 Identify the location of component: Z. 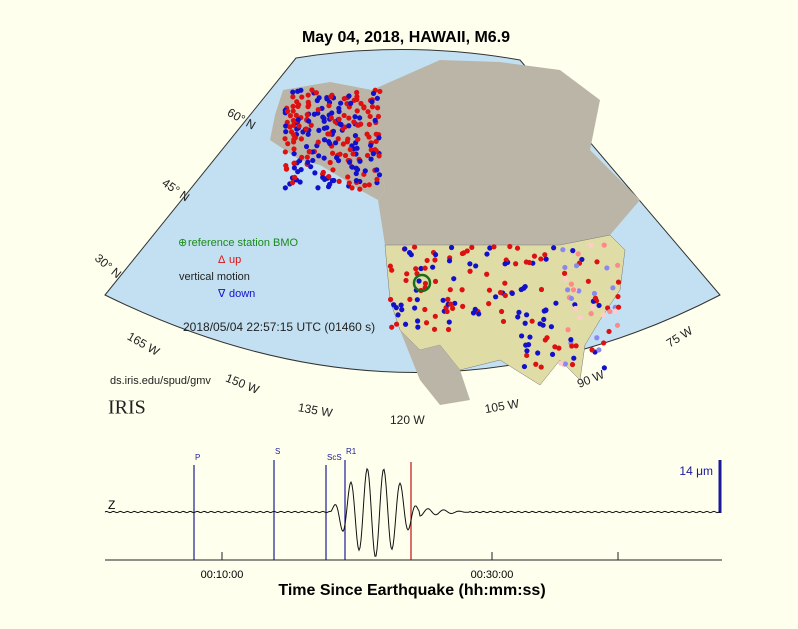
(111, 505).